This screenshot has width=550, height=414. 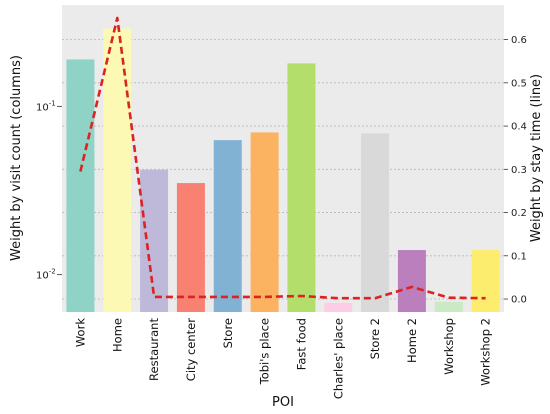 What do you see at coordinates (16, 158) in the screenshot?
I see `y-axis-title-left: Weight by visit count (columns)` at bounding box center [16, 158].